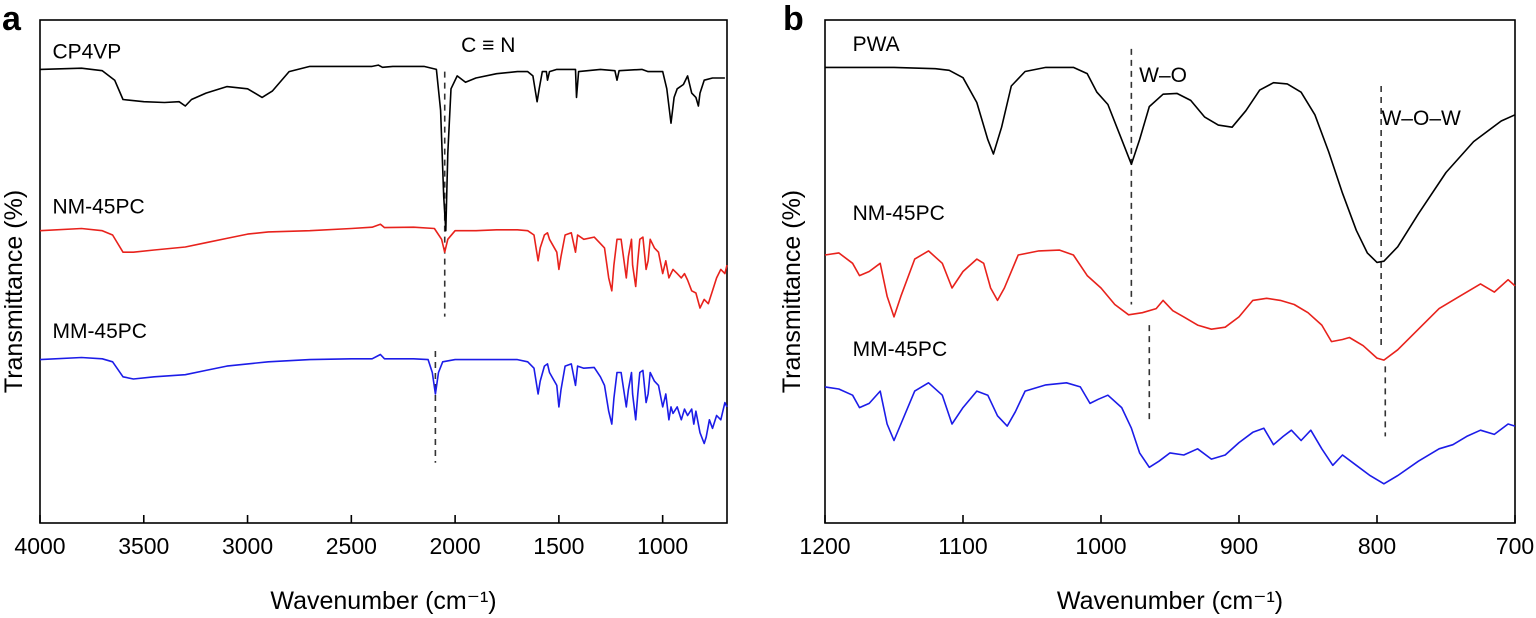  Describe the element at coordinates (824, 546) in the screenshot. I see `panel-b-x-tick-label: 1200` at that location.